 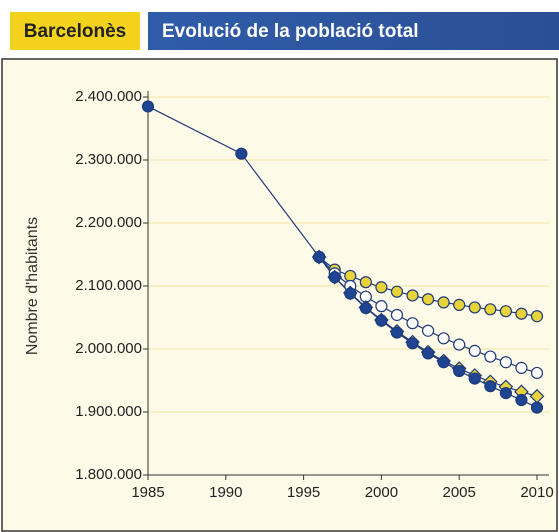 I want to click on region-box, so click(x=75, y=31).